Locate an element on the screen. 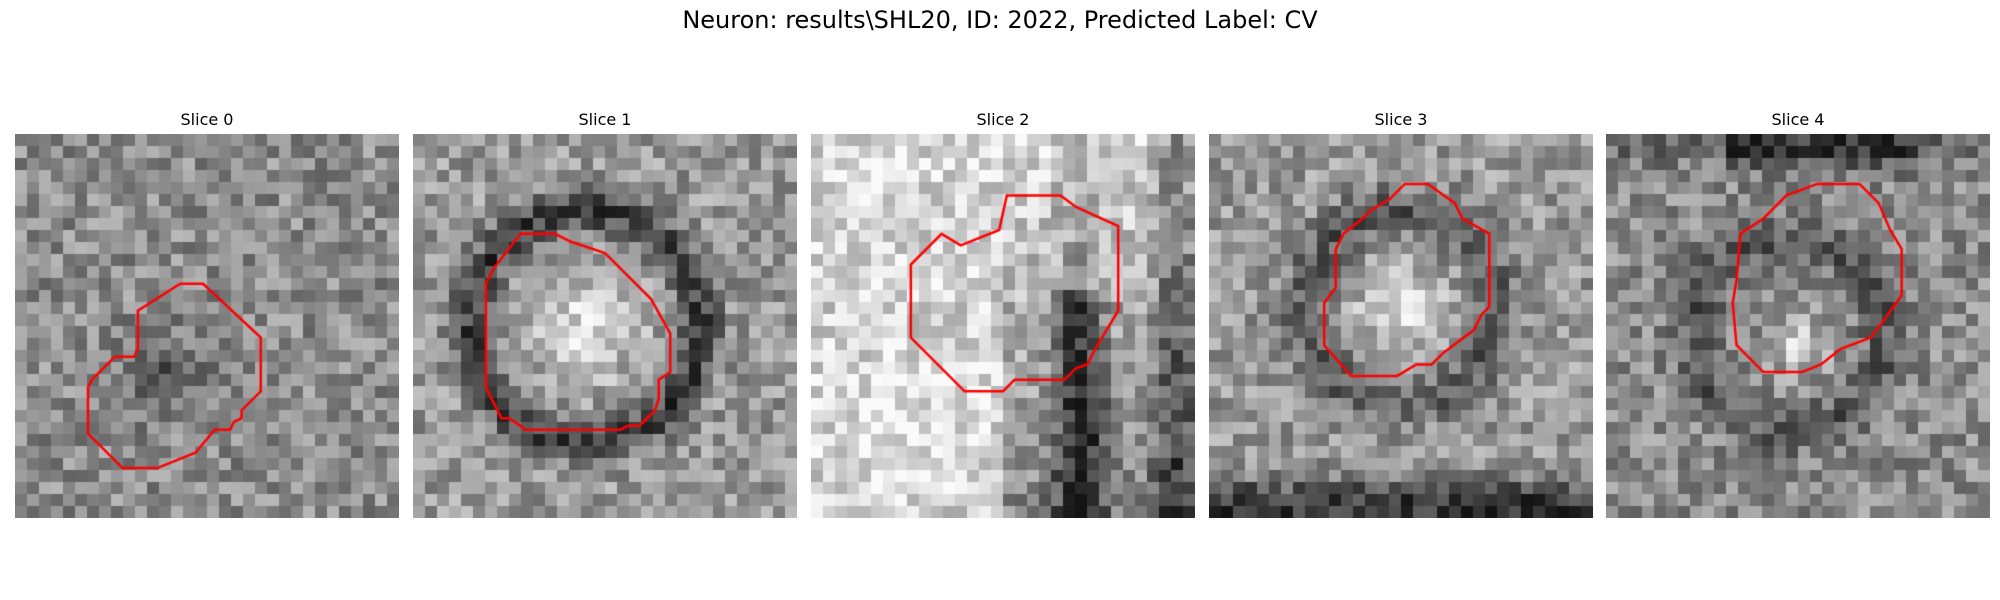  slice-title: Slice 2 is located at coordinates (1003, 119).